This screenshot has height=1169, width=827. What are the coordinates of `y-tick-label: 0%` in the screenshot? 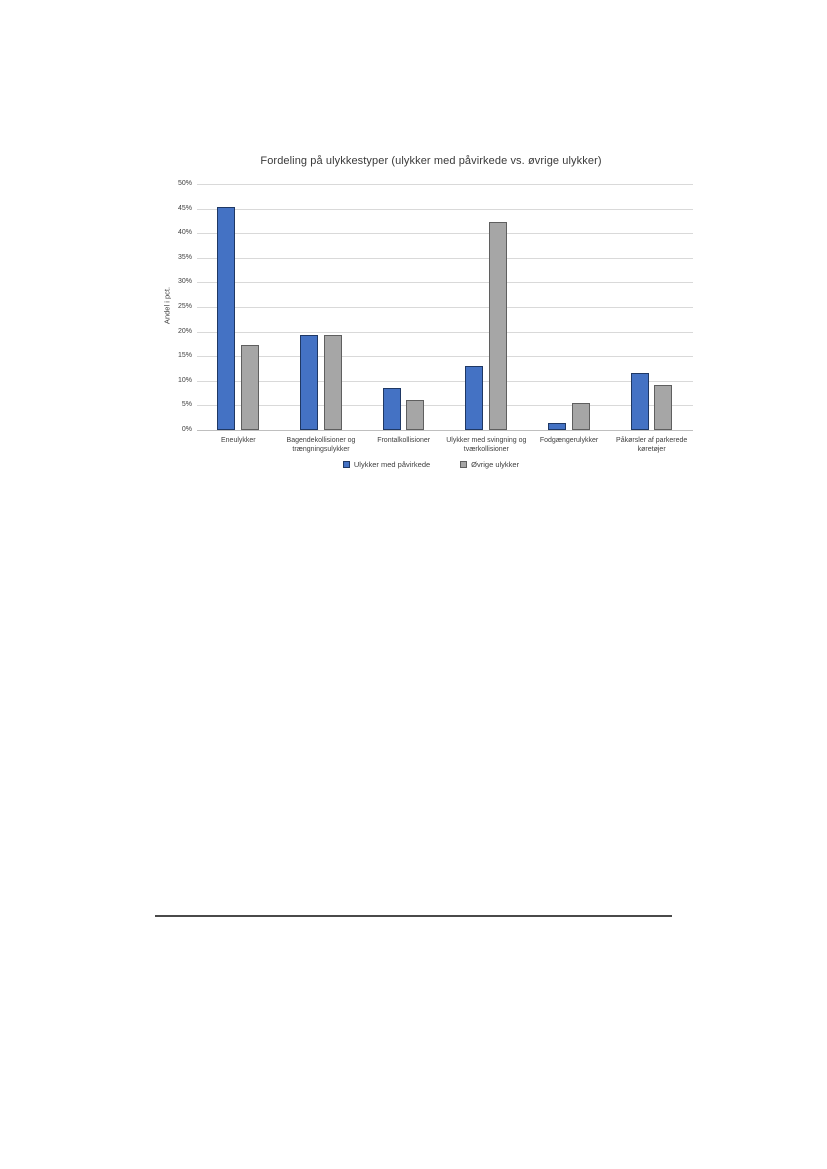 It's located at (186, 429).